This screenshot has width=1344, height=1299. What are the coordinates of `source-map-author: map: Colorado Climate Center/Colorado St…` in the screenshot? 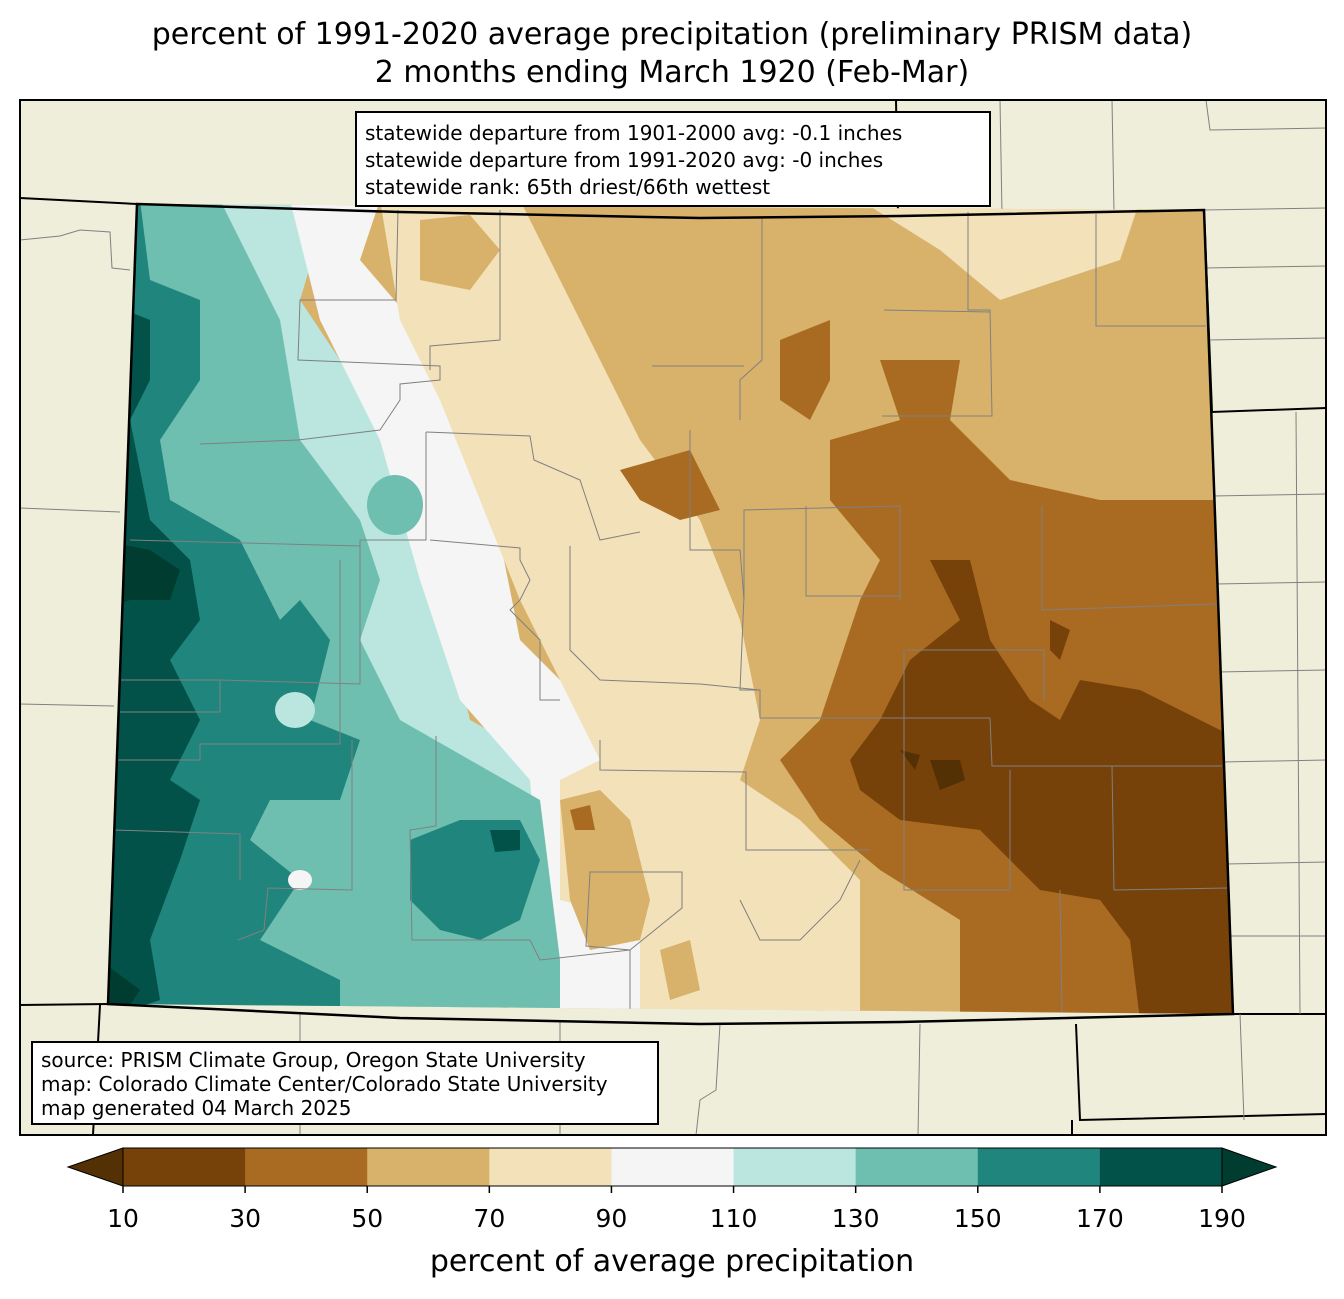 It's located at (324, 1084).